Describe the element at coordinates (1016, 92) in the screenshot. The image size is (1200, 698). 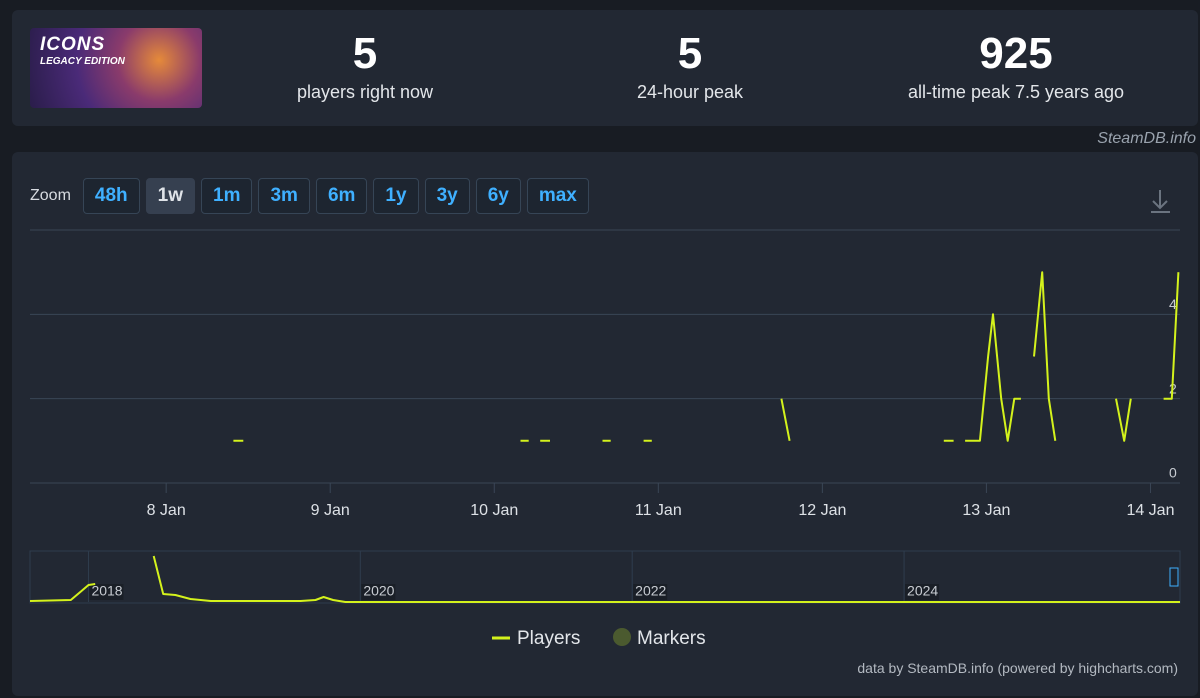
I see `stat-label: all-time peak 7.5 years ago` at that location.